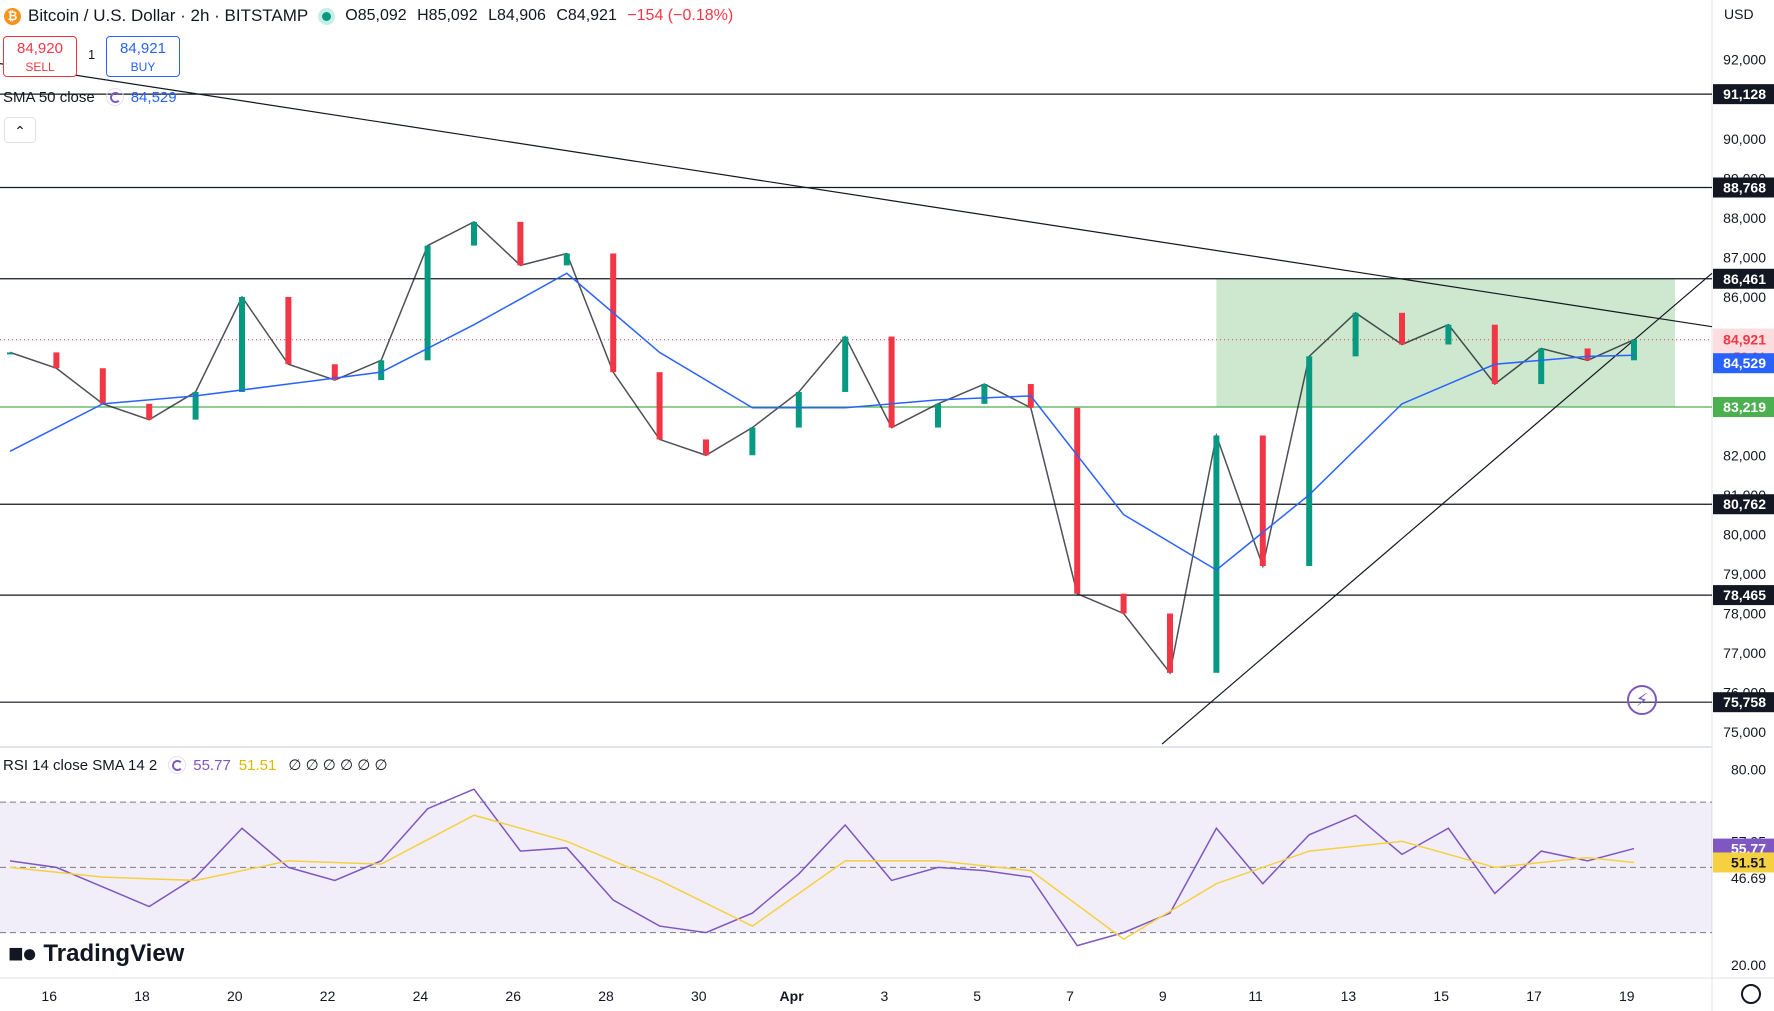 The width and height of the screenshot is (1774, 1011). I want to click on price-tick-label: 90,000, so click(1744, 139).